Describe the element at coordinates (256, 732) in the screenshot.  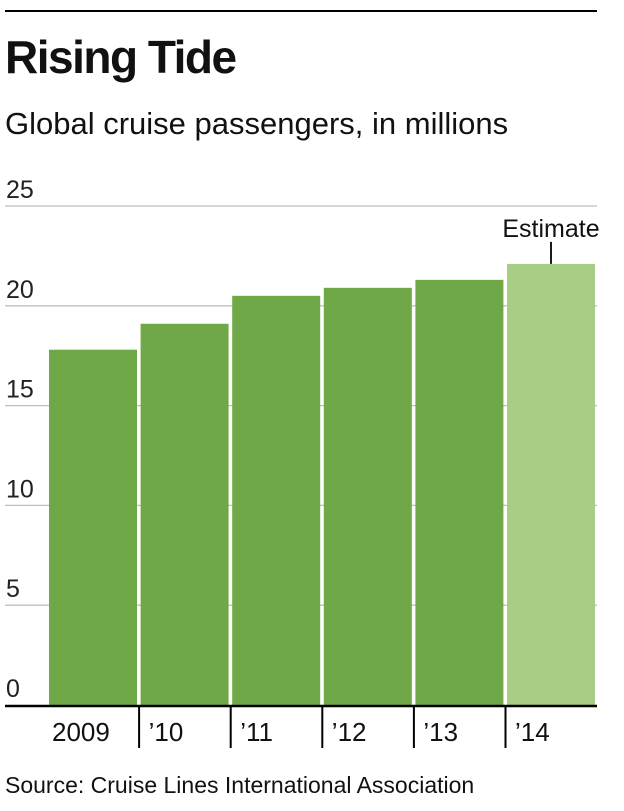
I see `x-tick-label: ’11` at that location.